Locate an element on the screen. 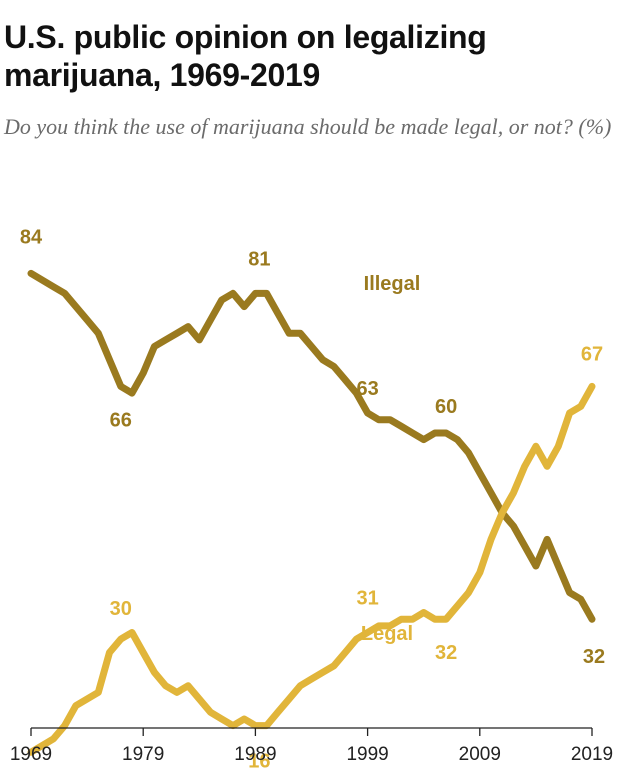 Image resolution: width=623 pixels, height=778 pixels. data-label-legal-1977: 30 is located at coordinates (121, 609).